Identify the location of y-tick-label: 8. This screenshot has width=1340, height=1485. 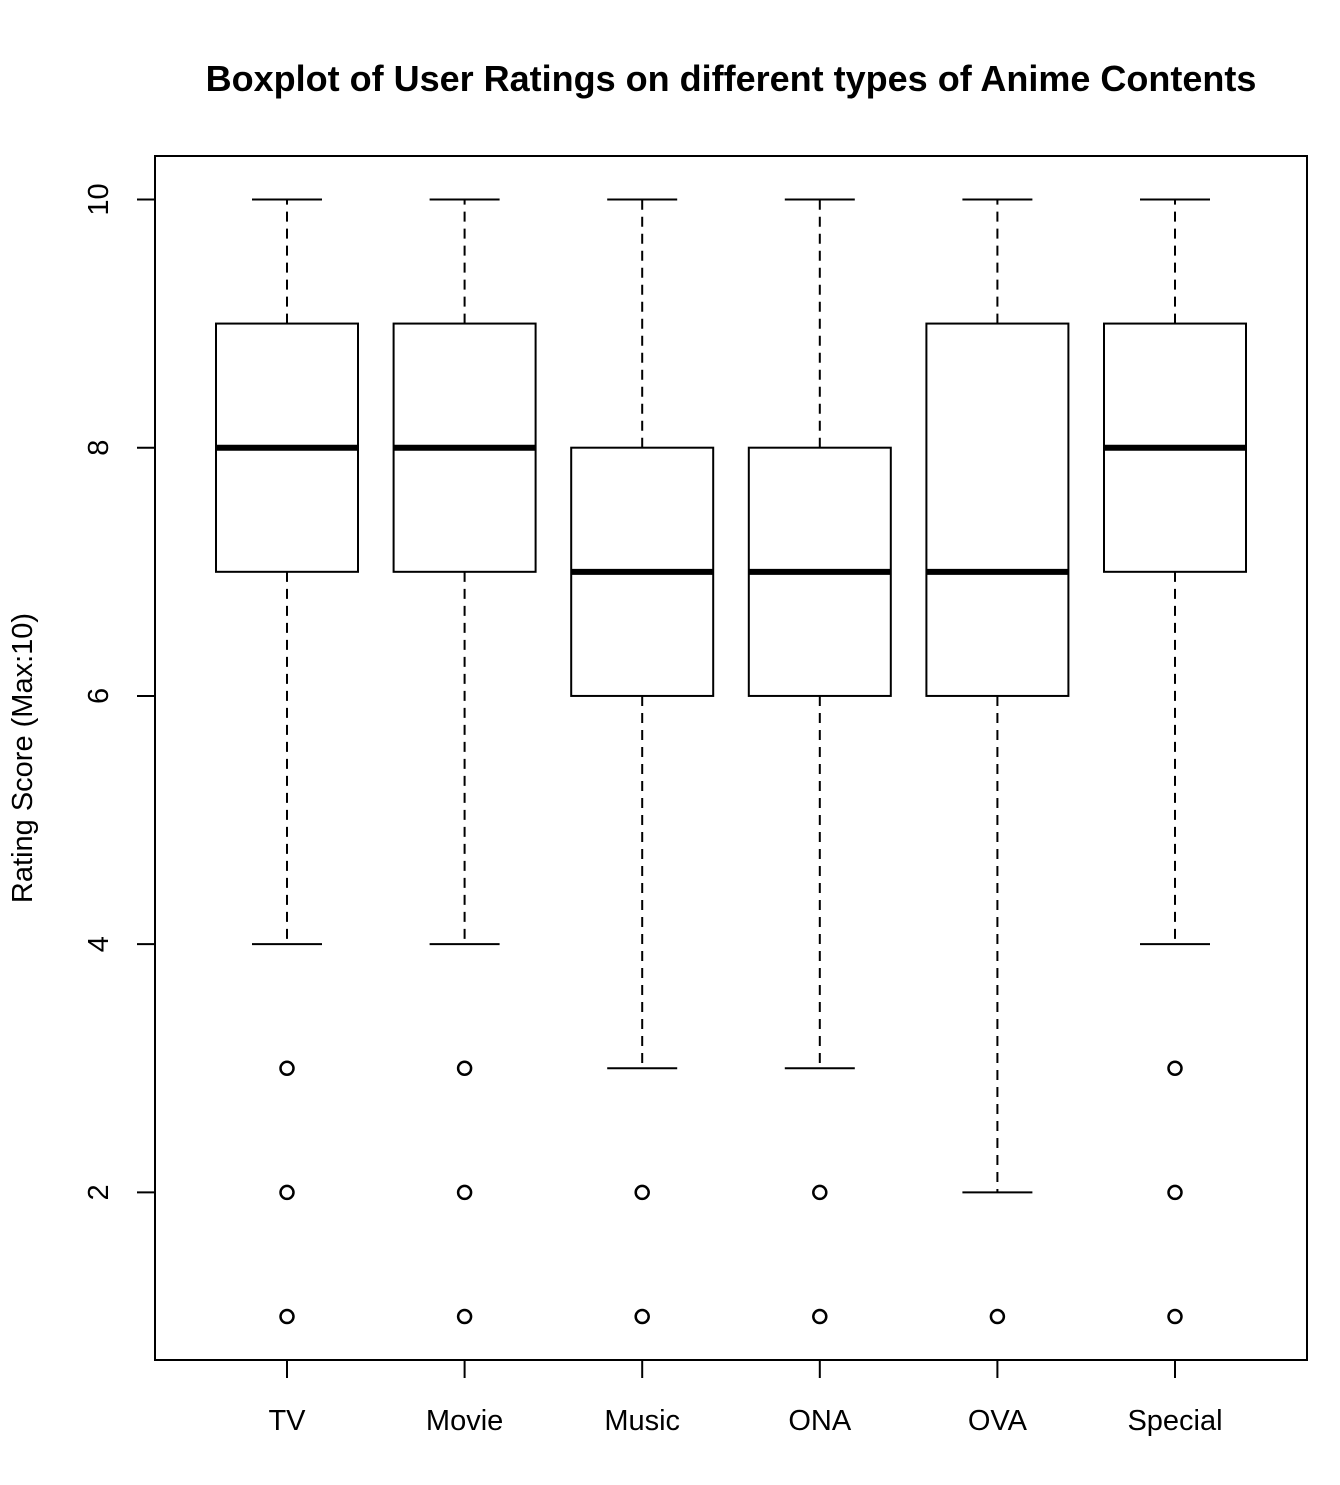
(99, 448).